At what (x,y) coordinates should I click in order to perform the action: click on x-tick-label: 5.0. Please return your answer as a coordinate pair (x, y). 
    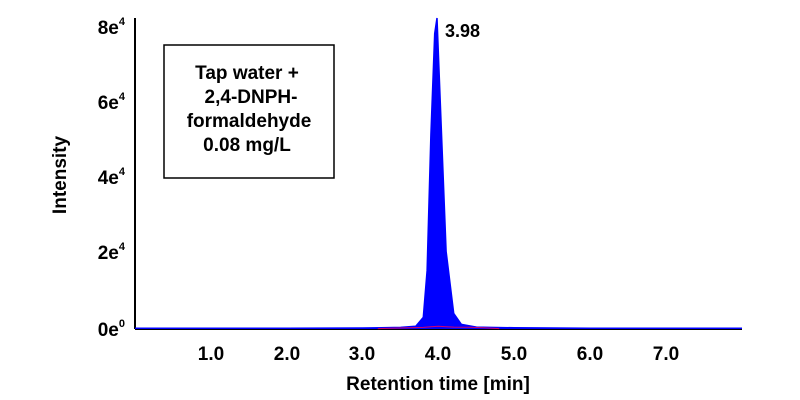
    Looking at the image, I should click on (514, 354).